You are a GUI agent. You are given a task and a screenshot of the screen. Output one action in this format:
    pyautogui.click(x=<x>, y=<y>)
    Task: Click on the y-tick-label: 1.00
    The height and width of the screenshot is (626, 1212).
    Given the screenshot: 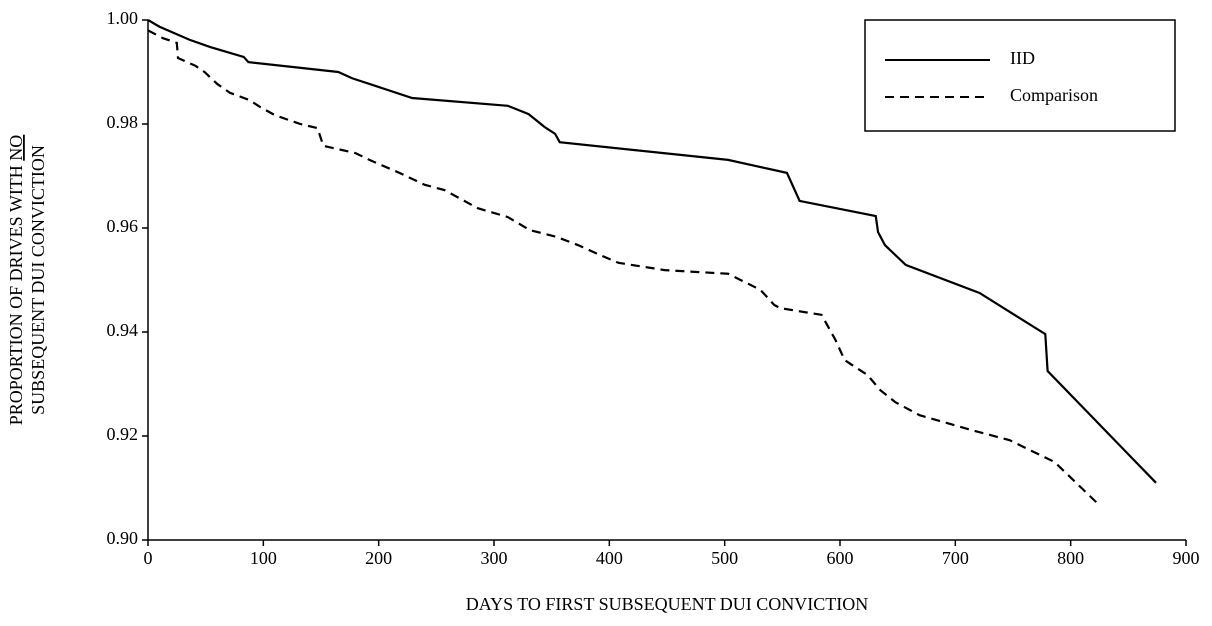 What is the action you would take?
    pyautogui.click(x=123, y=18)
    